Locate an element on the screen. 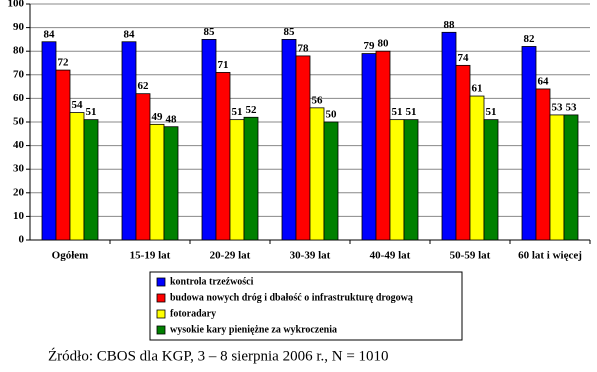  y-tick-label: 80 is located at coordinates (19, 51).